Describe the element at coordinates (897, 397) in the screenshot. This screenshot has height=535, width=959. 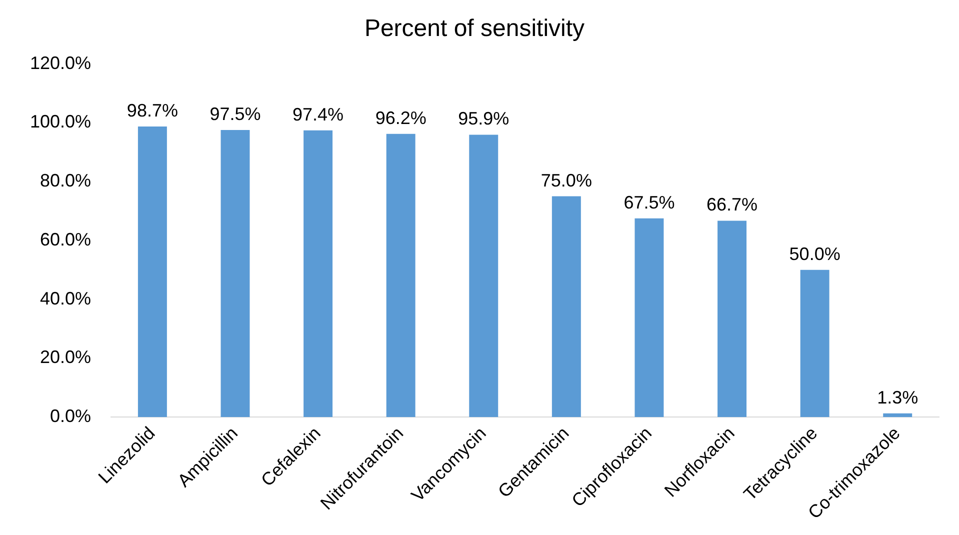
I see `data-label: 1.3%` at that location.